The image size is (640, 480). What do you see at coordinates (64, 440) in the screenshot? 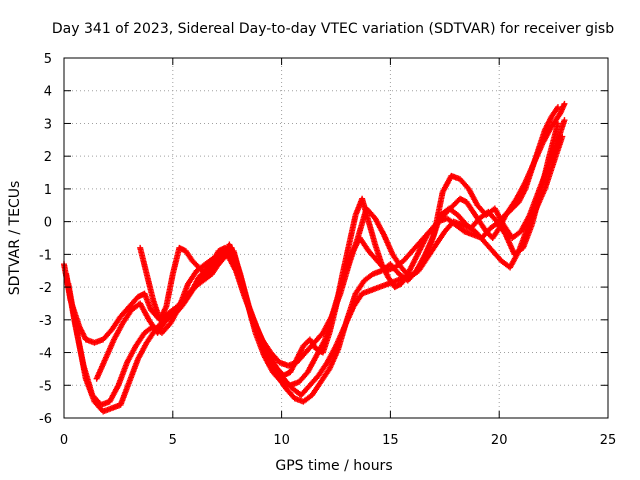
I see `x-tick-label: 0` at bounding box center [64, 440].